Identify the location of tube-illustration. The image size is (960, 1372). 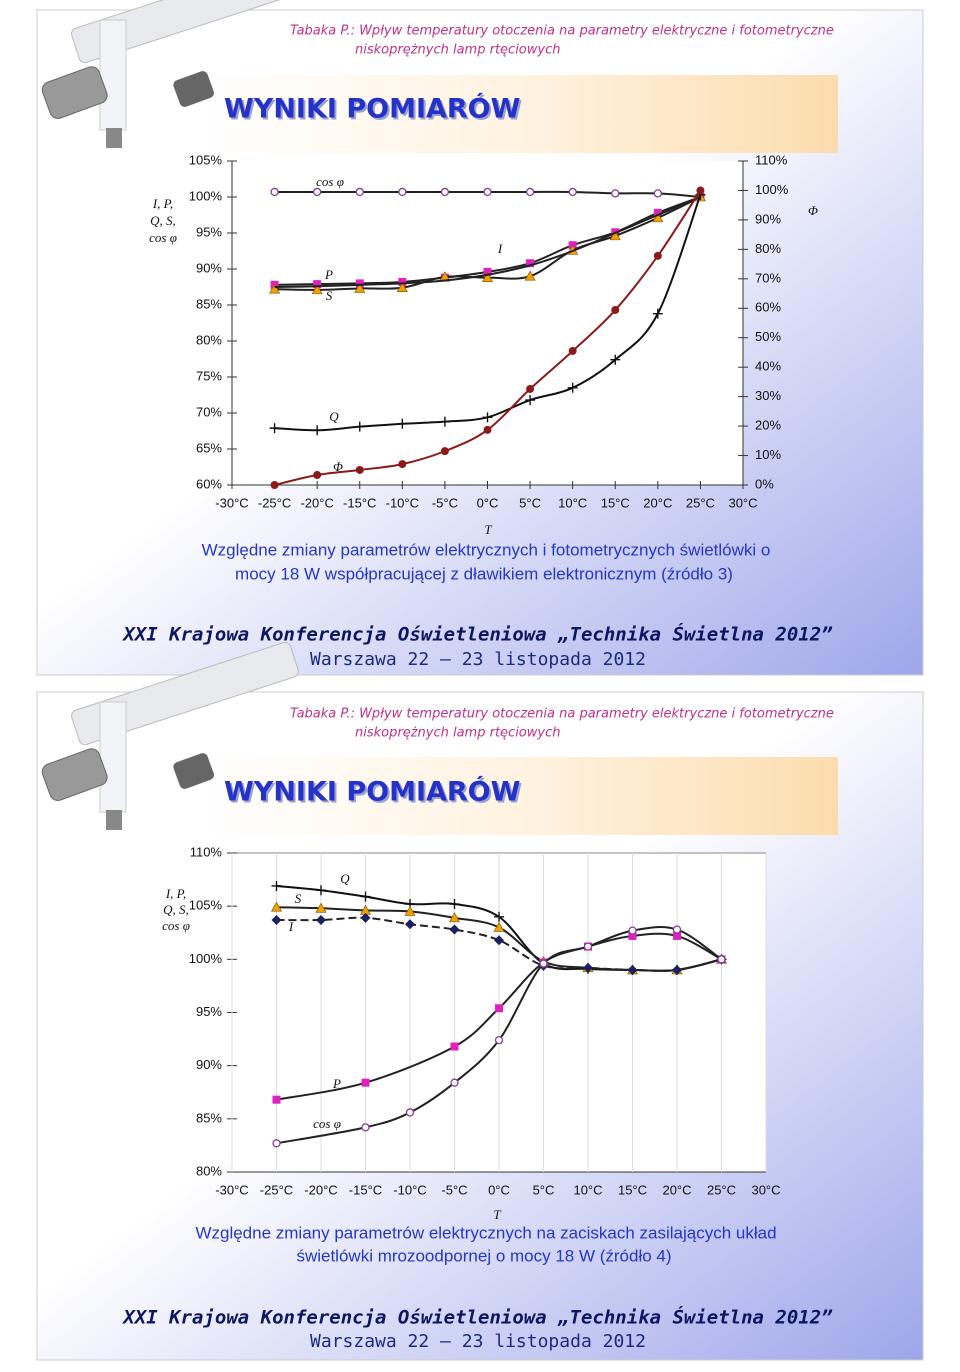
(170, 735).